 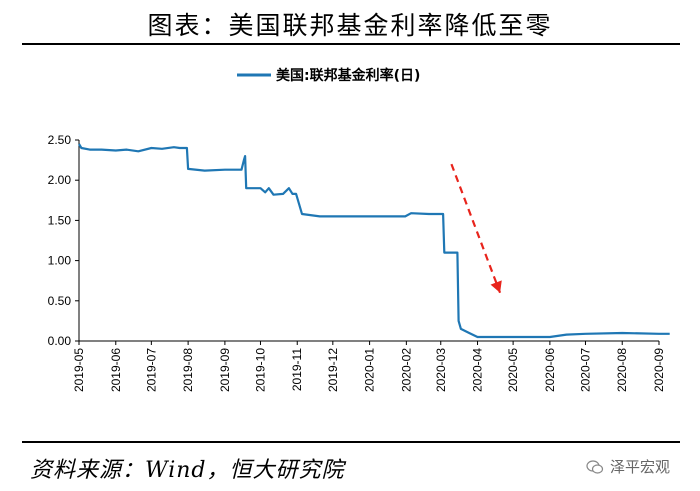 I want to click on bottom-rule, so click(x=351, y=442).